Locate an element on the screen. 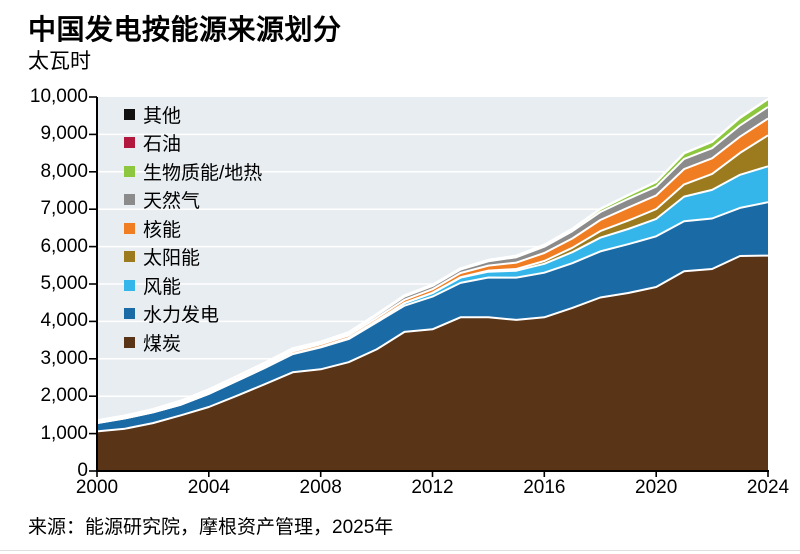 This screenshot has height=554, width=800. legend-label: 生物质能/地热 is located at coordinates (203, 173).